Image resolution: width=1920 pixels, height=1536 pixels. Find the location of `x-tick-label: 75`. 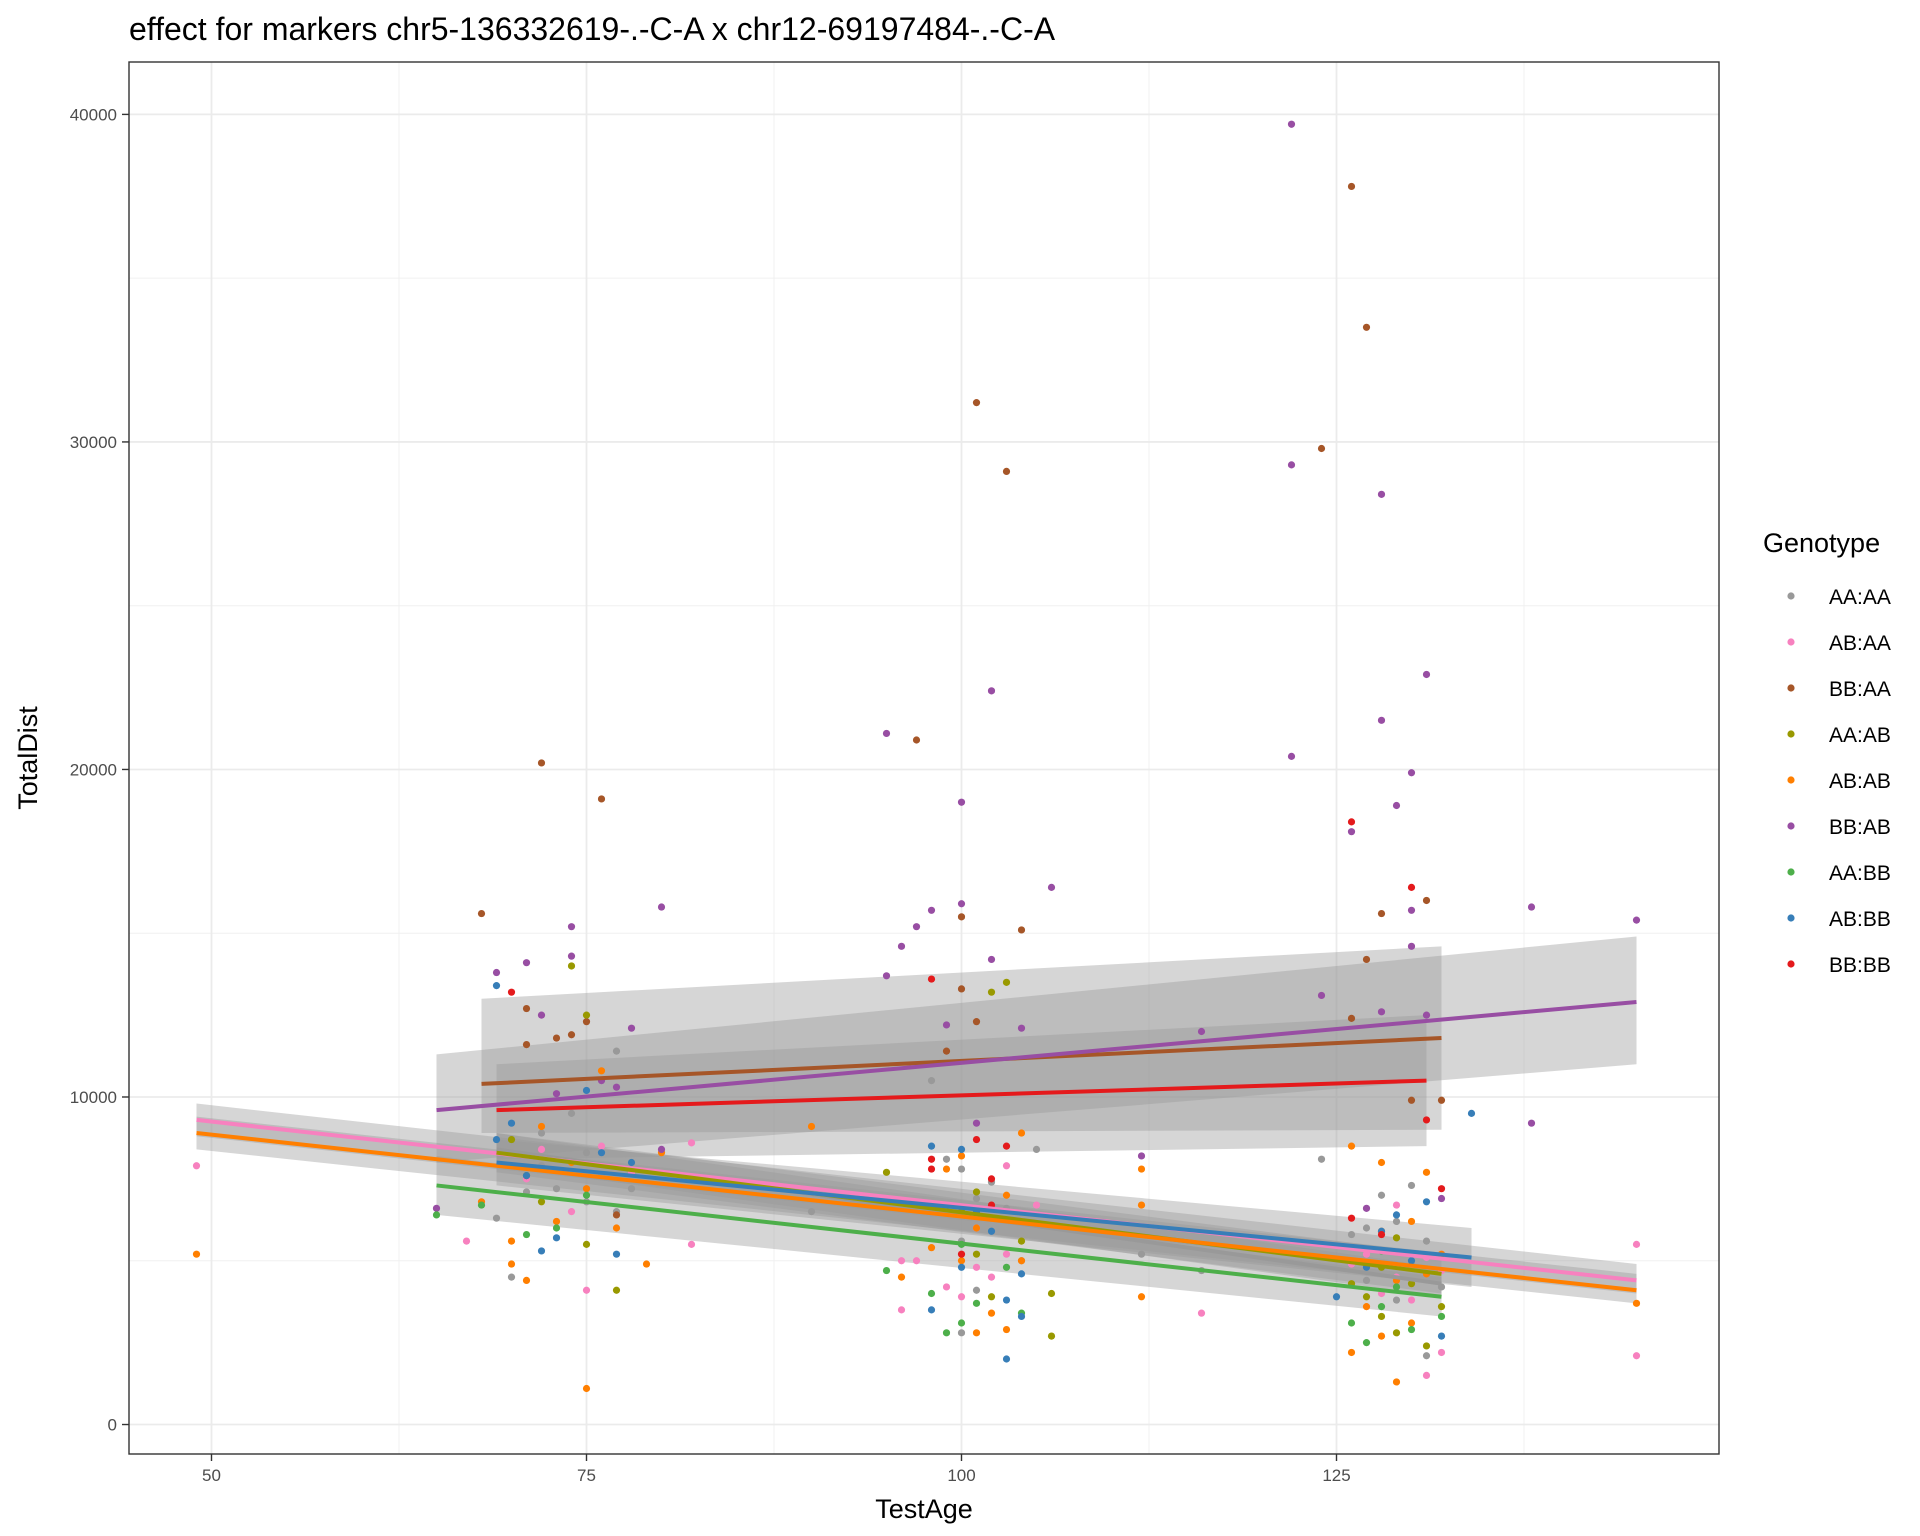

x-tick-label: 75 is located at coordinates (586, 1475).